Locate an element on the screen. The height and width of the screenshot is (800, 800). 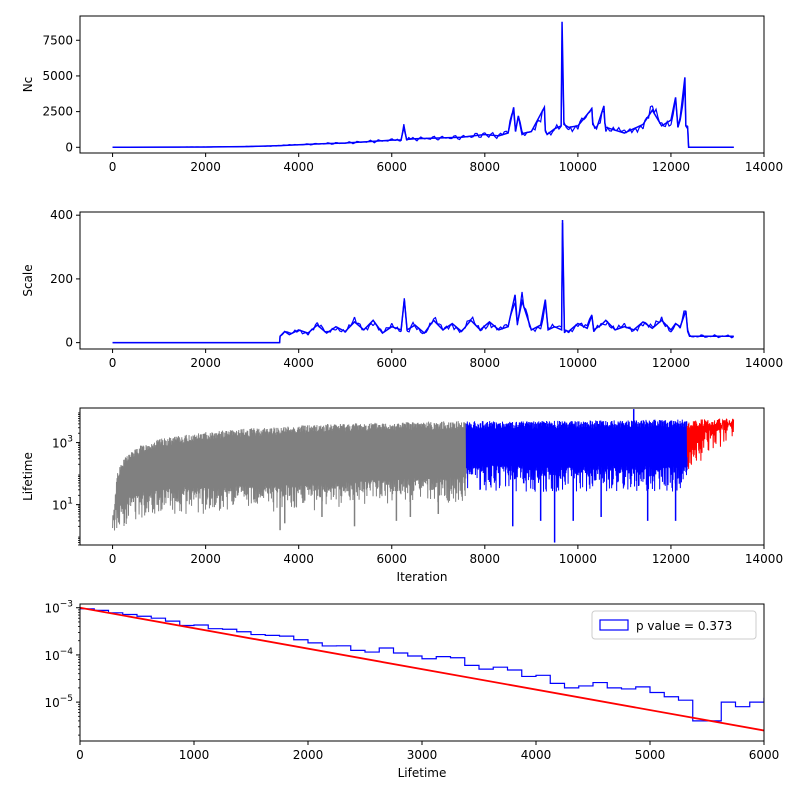
x-ticks: 0 2000 4000 6000 8000 10000 12000 14000 is located at coordinates (446, 555).